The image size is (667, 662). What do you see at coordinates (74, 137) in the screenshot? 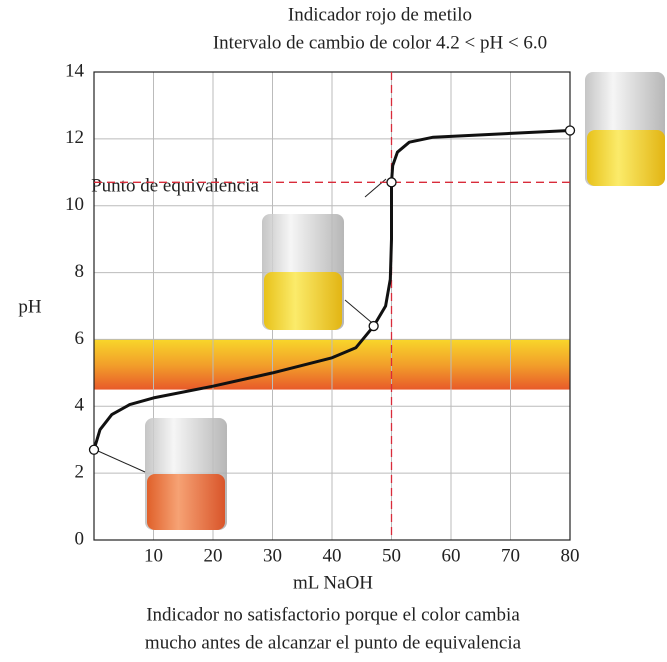
I see `y-tick-label: 12` at bounding box center [74, 137].